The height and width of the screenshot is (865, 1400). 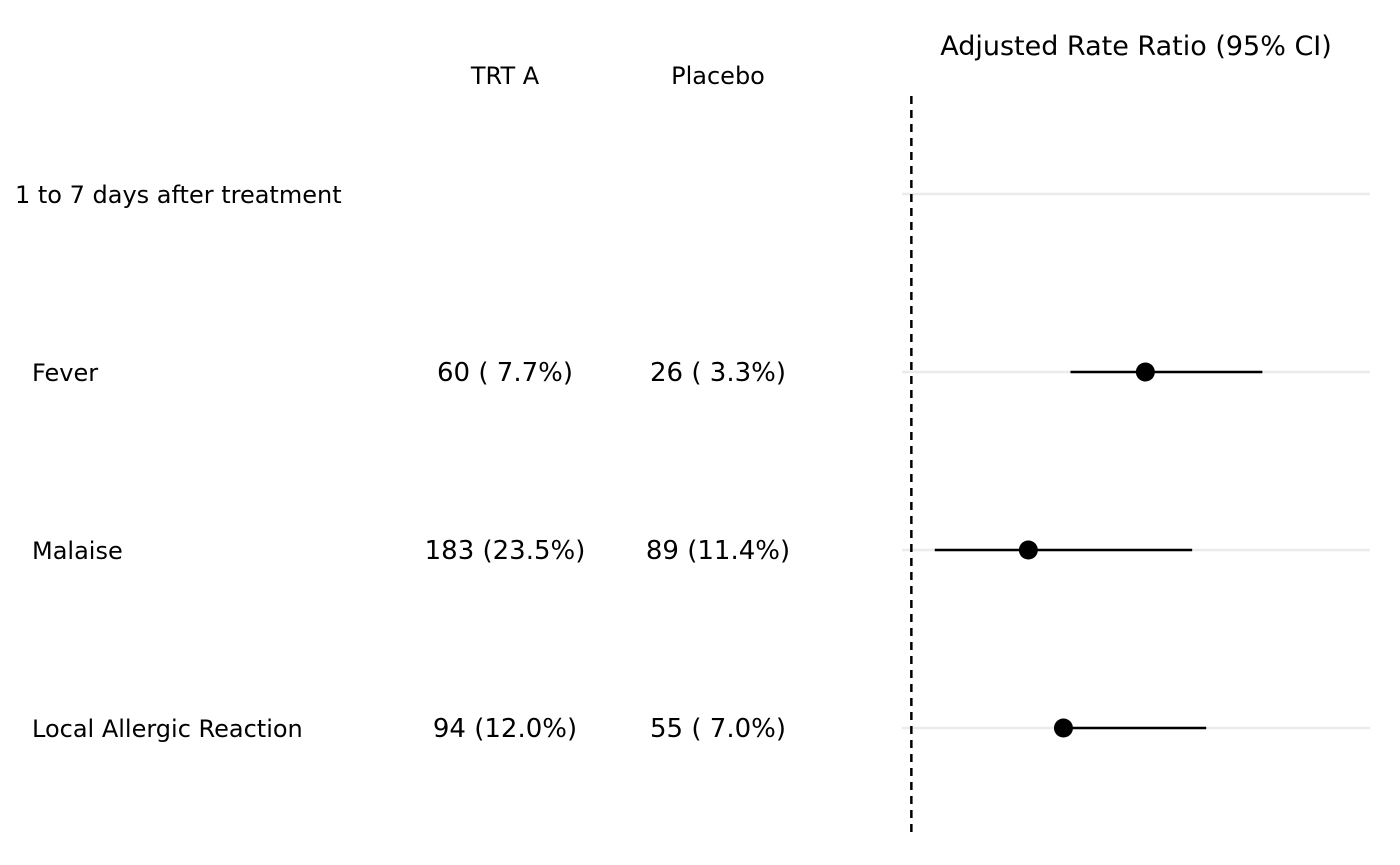 What do you see at coordinates (178, 195) in the screenshot?
I see `group-label: 1 to 7 days after treatment` at bounding box center [178, 195].